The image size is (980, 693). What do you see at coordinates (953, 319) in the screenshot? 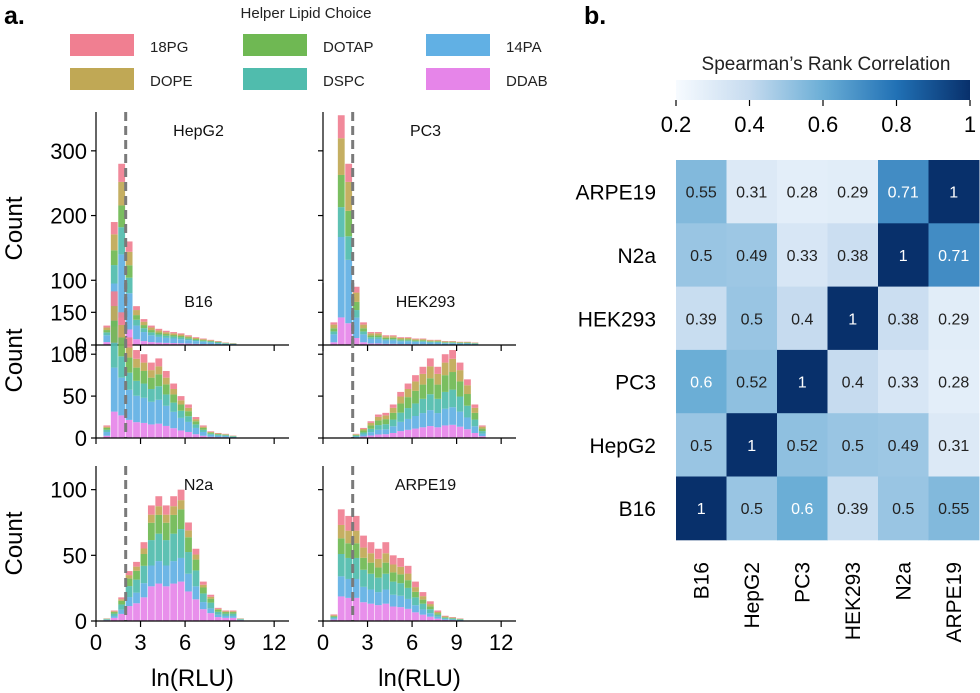
I see `heatmap-value-hek293-arpe19: 0.29` at bounding box center [953, 319].